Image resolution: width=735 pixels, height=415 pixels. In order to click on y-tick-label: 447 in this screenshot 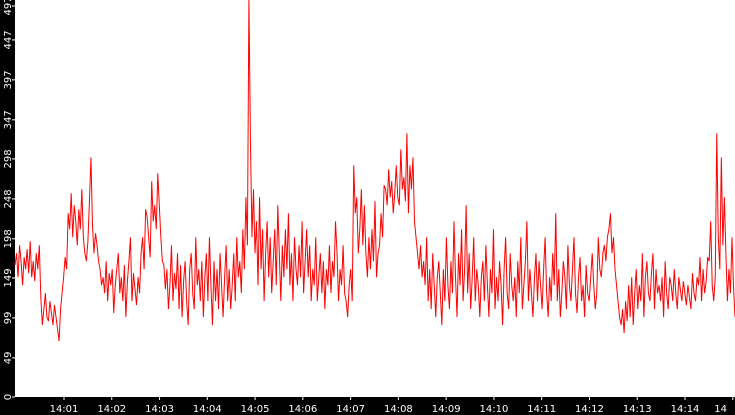, I will do `click(8, 39)`.